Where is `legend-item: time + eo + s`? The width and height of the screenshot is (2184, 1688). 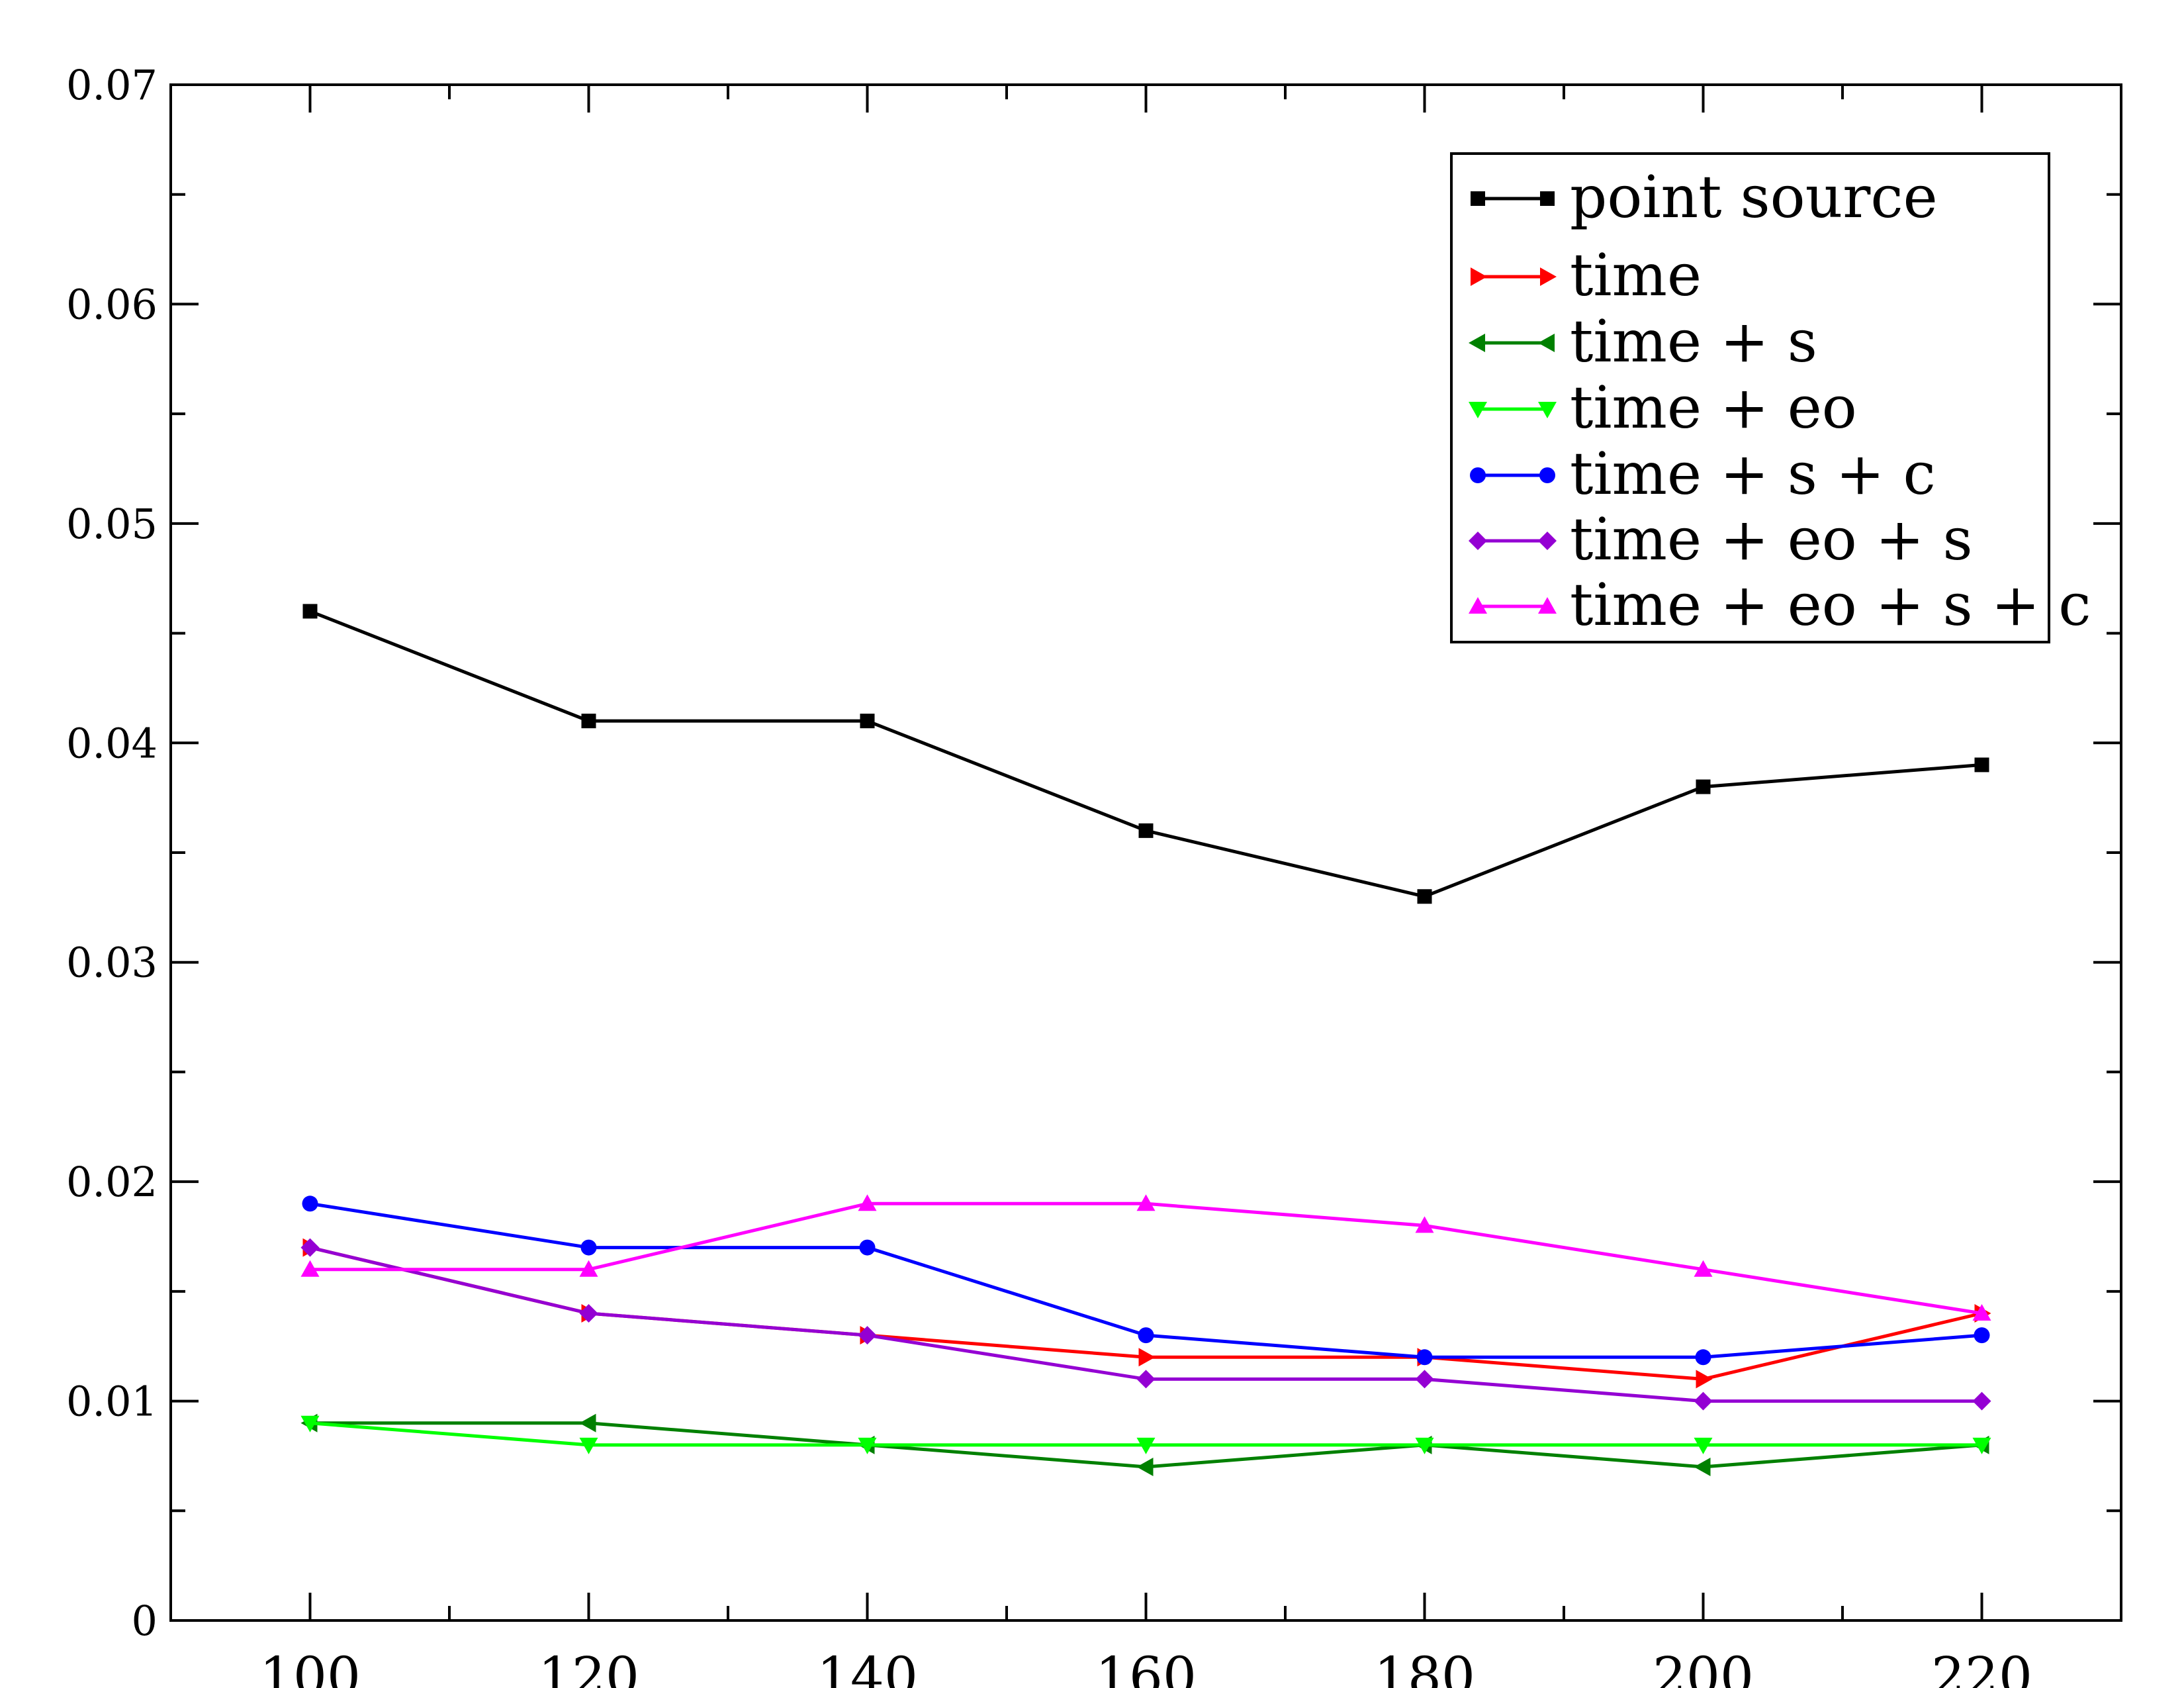 legend-item: time + eo + s is located at coordinates (1721, 539).